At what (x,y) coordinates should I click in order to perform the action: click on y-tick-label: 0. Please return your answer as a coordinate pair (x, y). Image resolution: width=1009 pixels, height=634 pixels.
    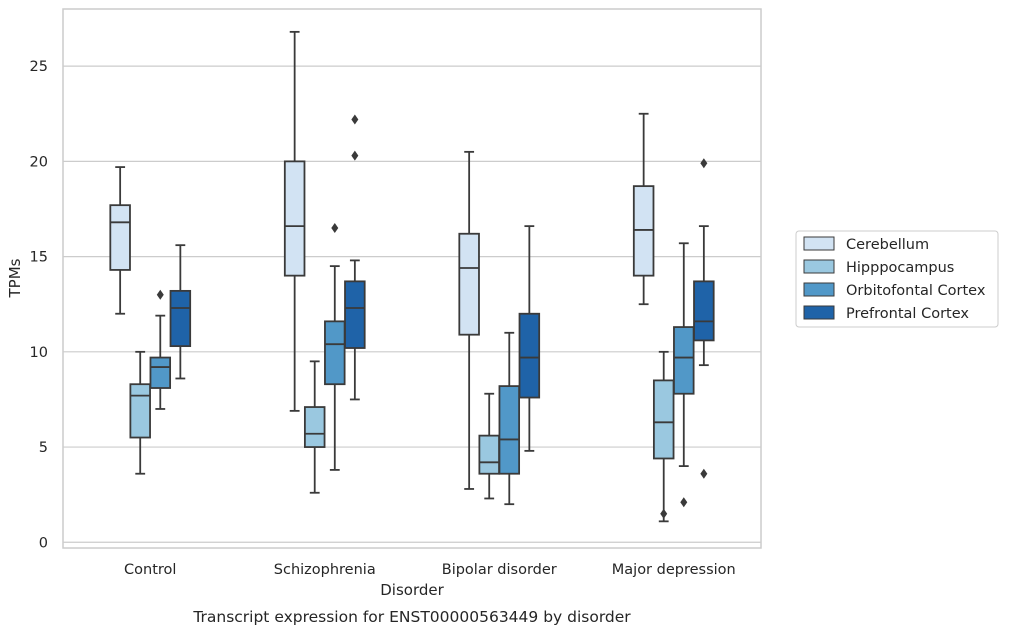
    Looking at the image, I should click on (43, 543).